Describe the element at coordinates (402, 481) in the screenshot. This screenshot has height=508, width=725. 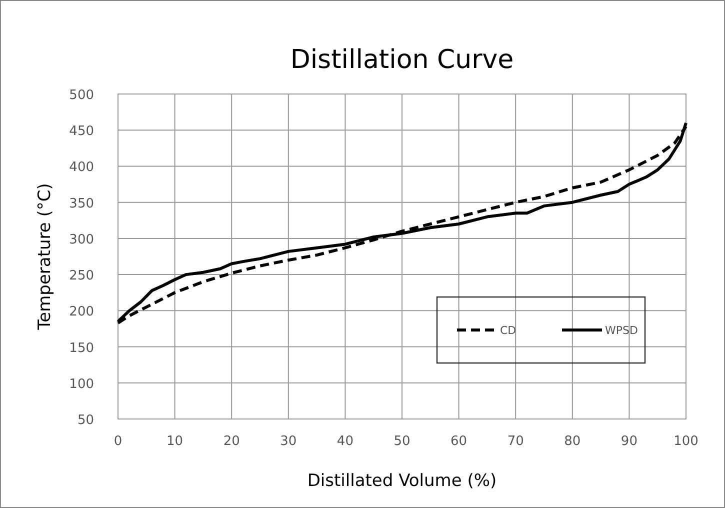
I see `x-axis-title: Distillated Volume (%)` at that location.